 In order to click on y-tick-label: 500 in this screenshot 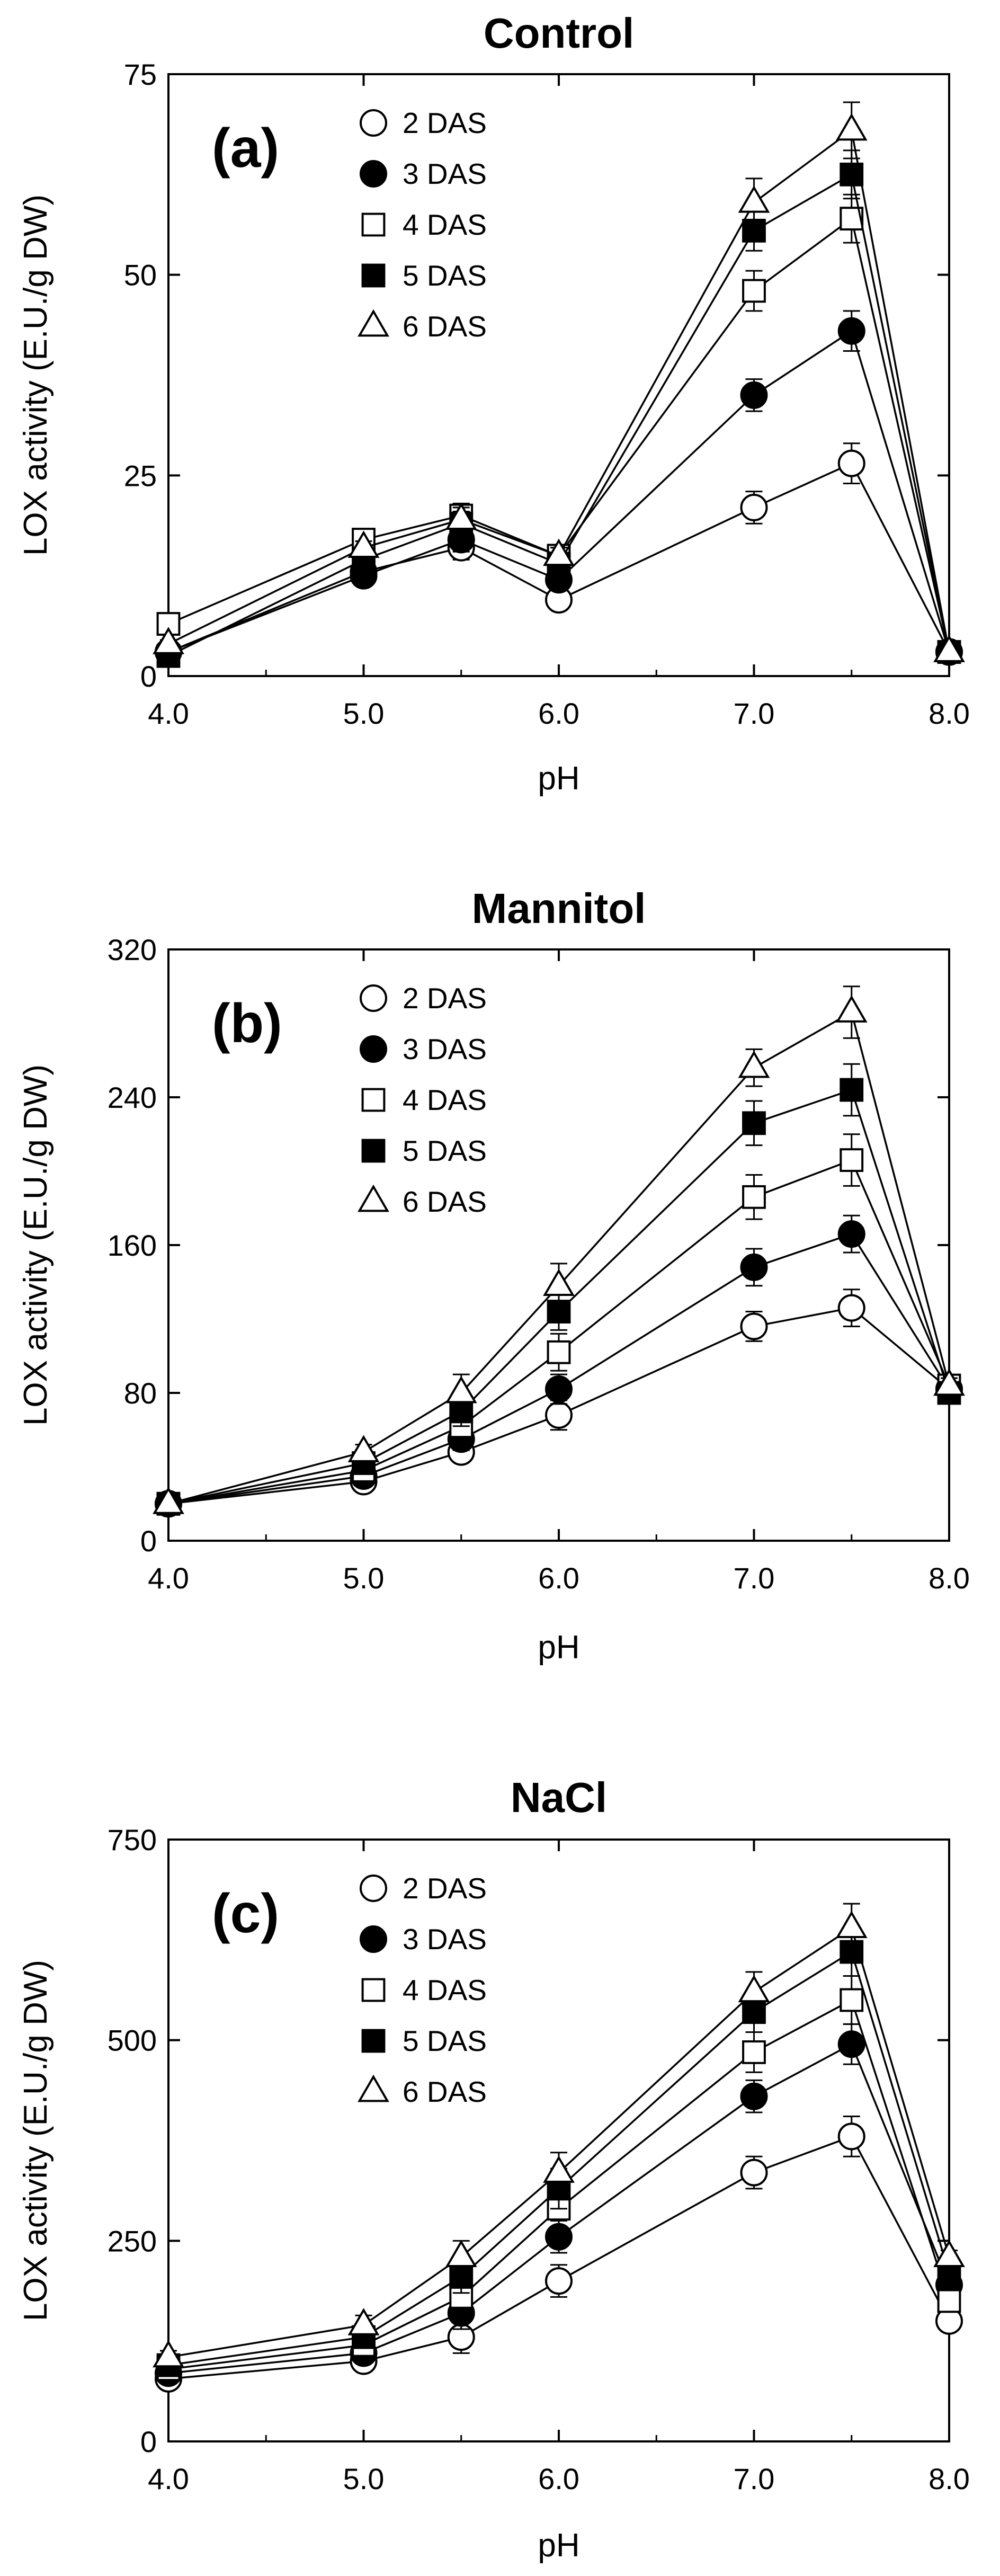, I will do `click(132, 2040)`.